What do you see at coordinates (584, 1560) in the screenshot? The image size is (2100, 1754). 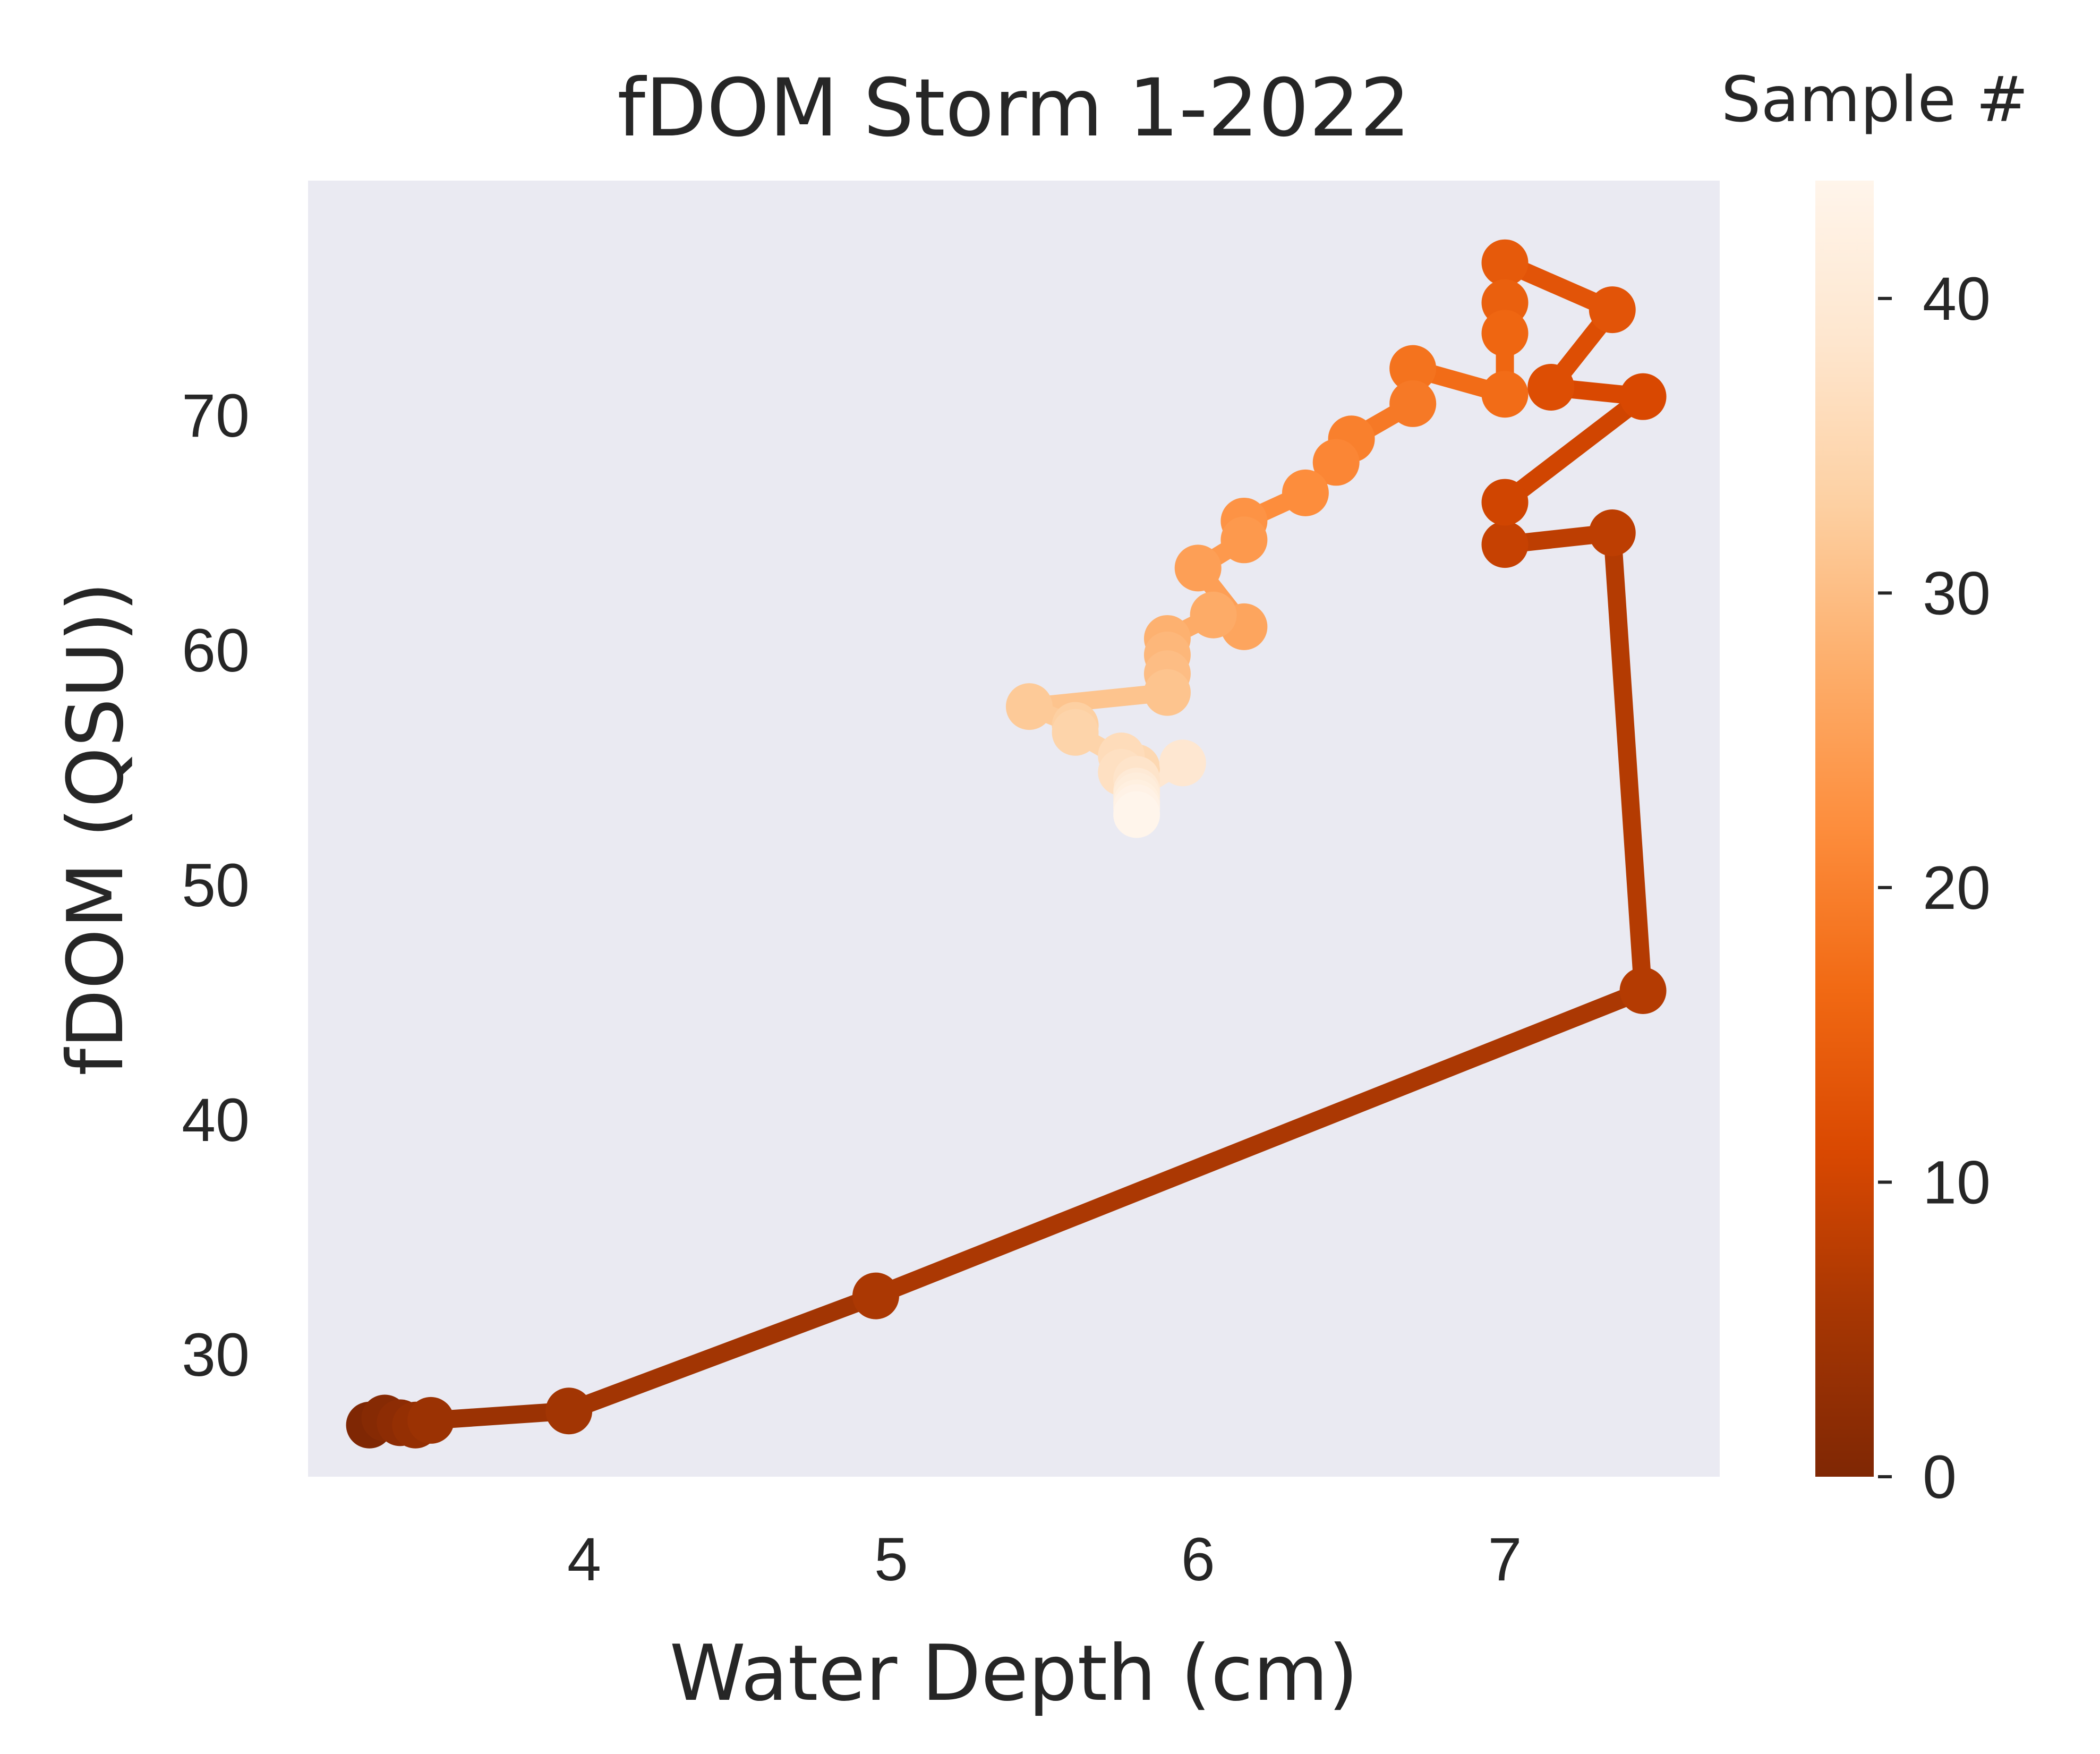 I see `x-tick-label: 4` at bounding box center [584, 1560].